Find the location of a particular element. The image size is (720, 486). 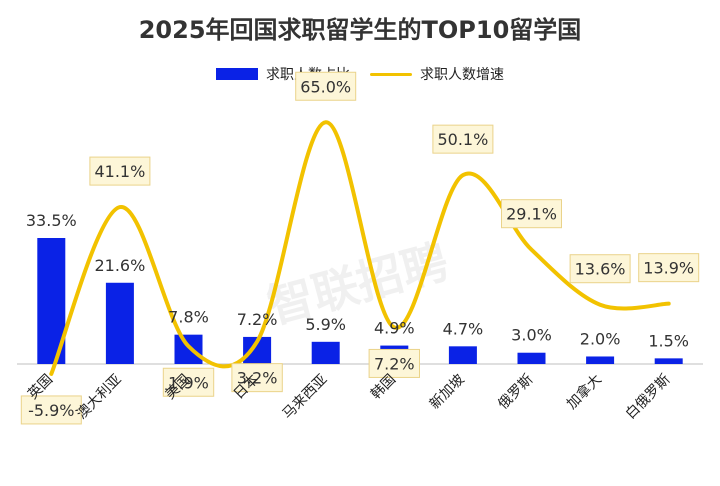

line-label-2: 1.9% is located at coordinates (188, 382).